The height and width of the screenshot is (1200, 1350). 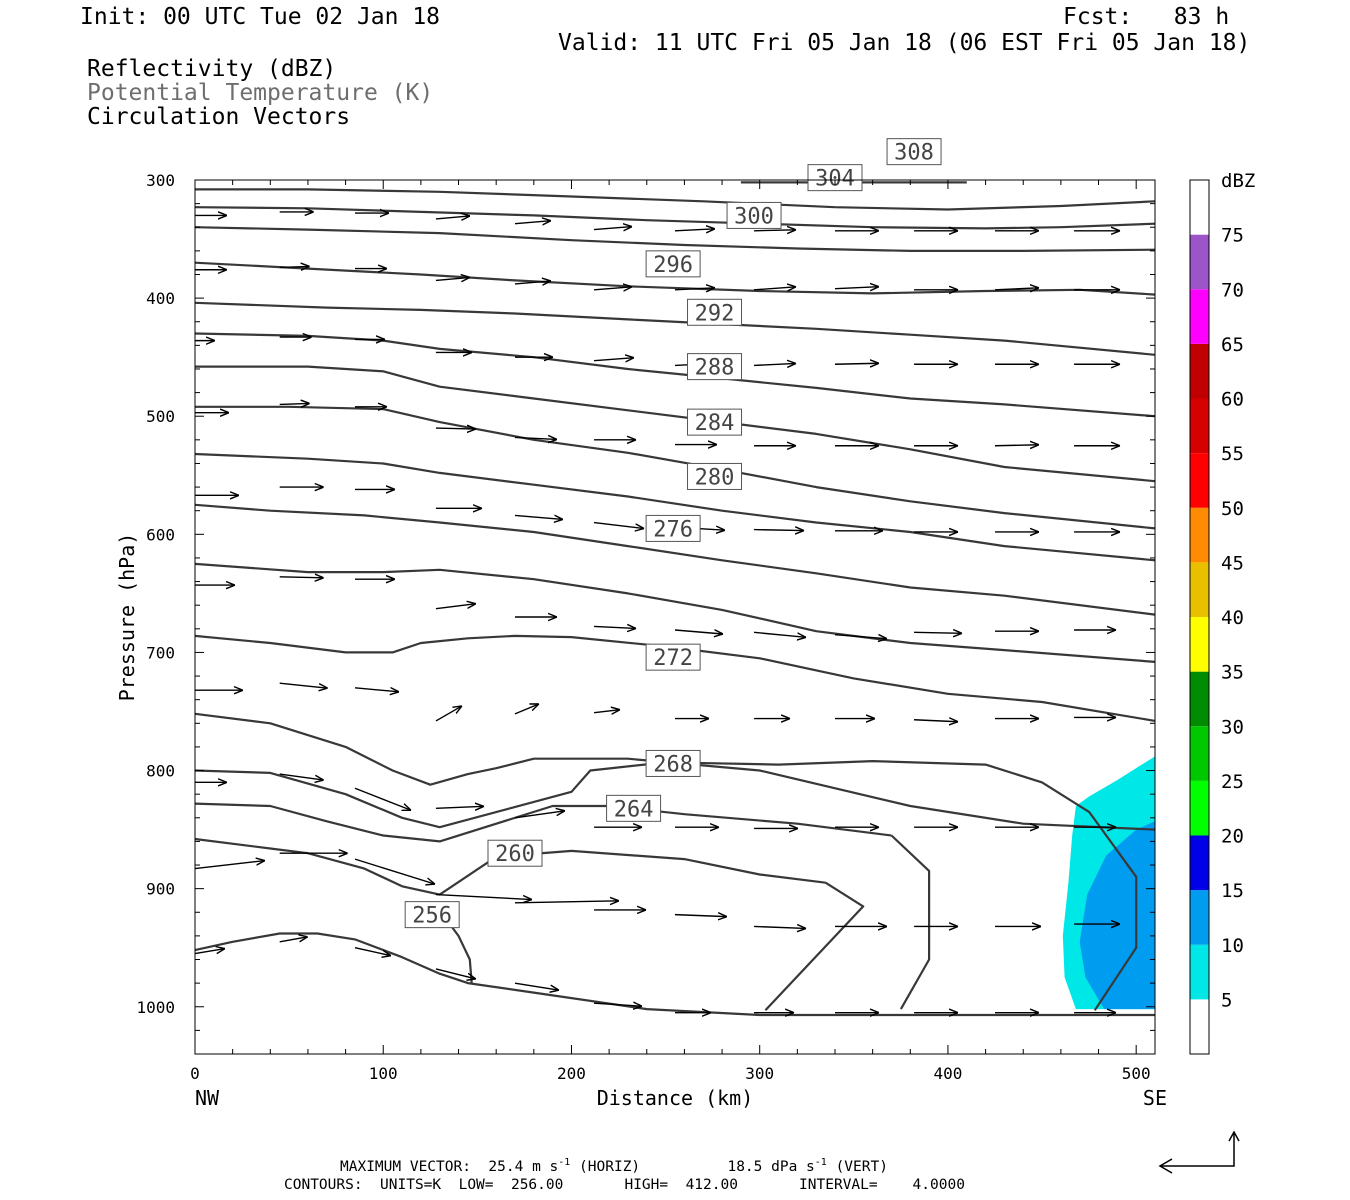 I want to click on colorbar-level-label: 60, so click(x=1232, y=400).